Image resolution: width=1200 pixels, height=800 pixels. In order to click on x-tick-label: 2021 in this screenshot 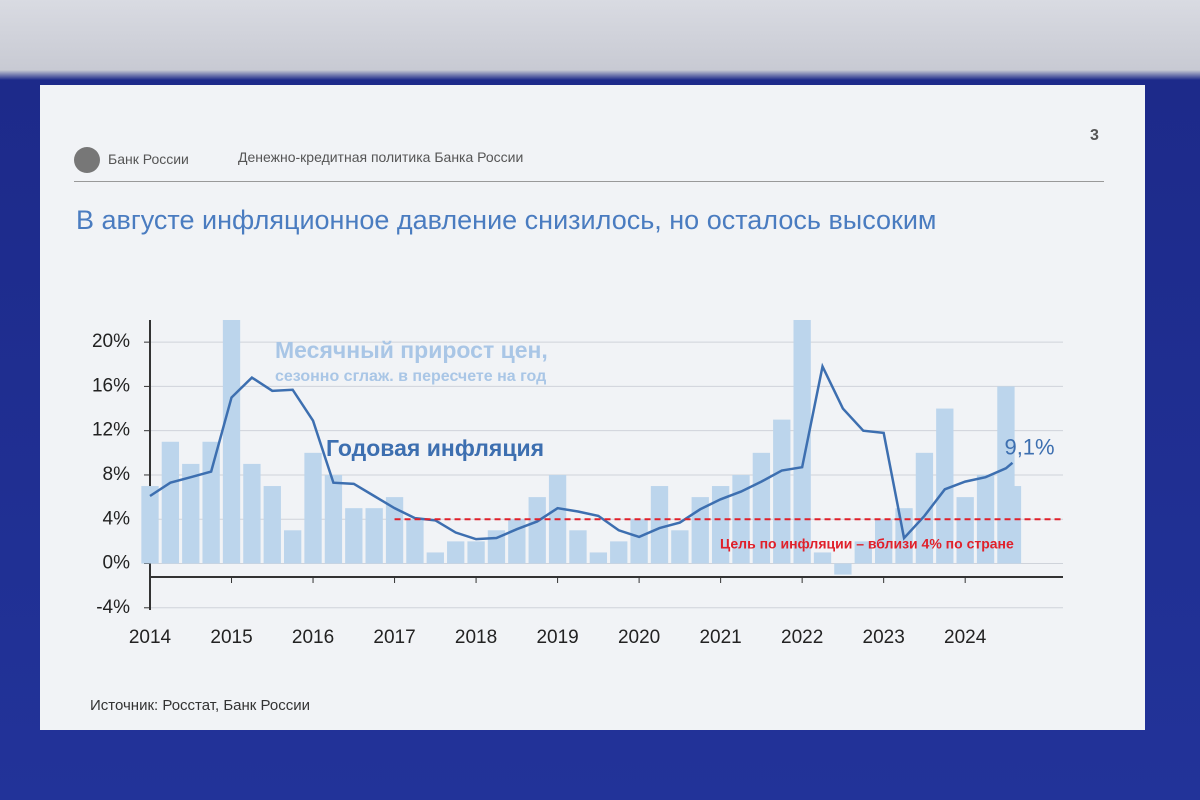, I will do `click(720, 637)`.